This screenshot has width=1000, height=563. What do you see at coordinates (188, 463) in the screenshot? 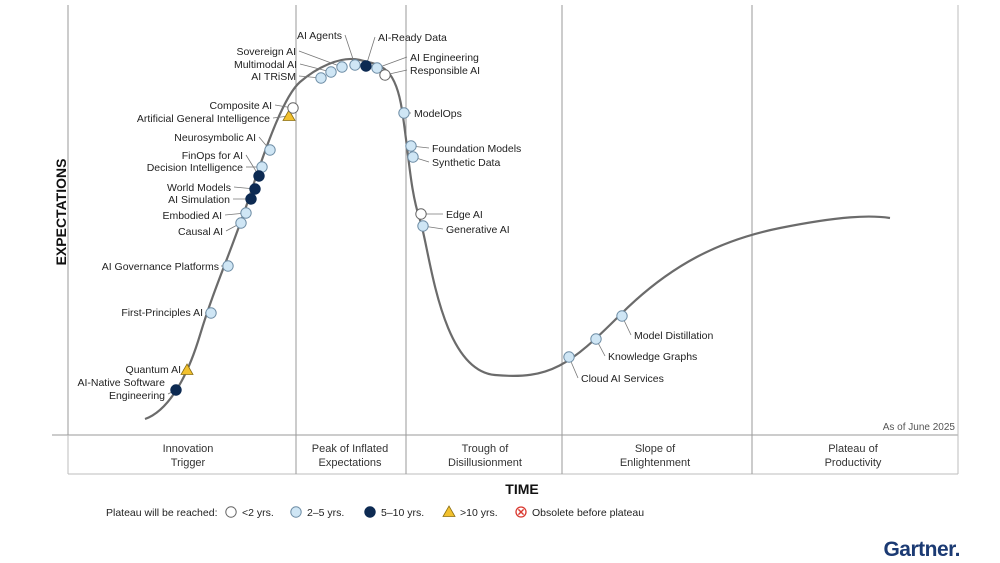
I see `phase-label-innovation-line2: Trigger` at bounding box center [188, 463].